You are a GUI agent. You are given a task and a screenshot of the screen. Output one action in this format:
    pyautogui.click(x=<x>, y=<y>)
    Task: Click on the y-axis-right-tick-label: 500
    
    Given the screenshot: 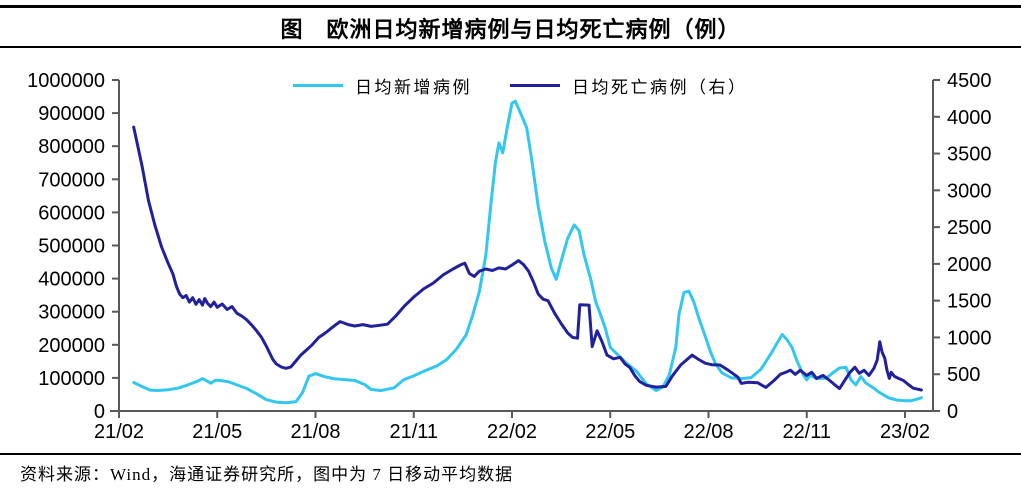 What is the action you would take?
    pyautogui.click(x=963, y=375)
    